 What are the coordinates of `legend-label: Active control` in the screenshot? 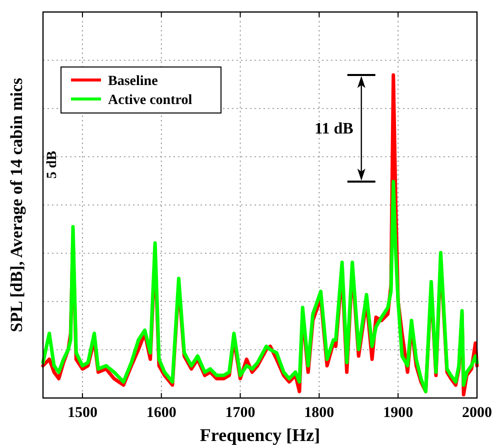 It's located at (150, 100).